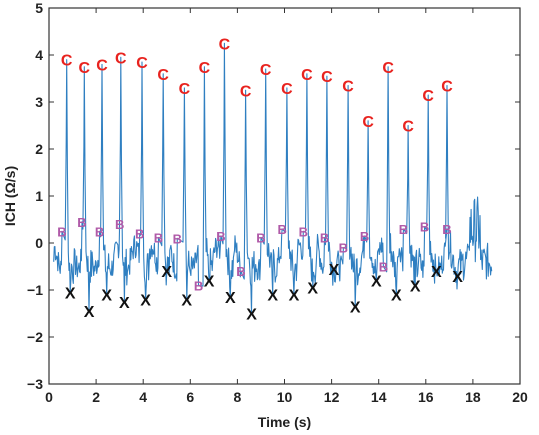 This screenshot has height=435, width=539. What do you see at coordinates (190, 397) in the screenshot?
I see `x-tick-label: 6` at bounding box center [190, 397].